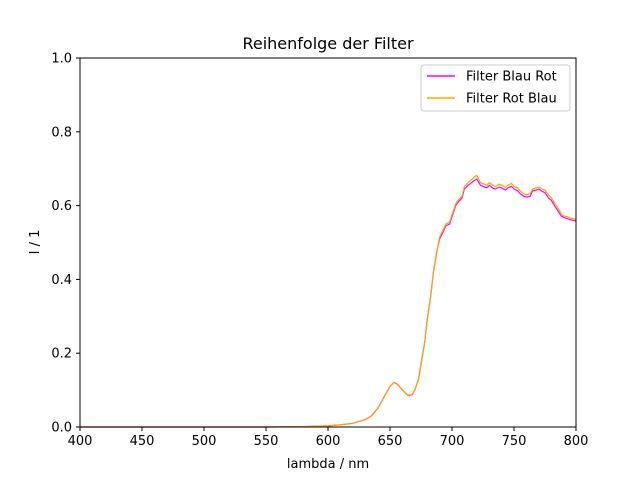 The height and width of the screenshot is (480, 640). What do you see at coordinates (266, 441) in the screenshot?
I see `x-tick-label: 550` at bounding box center [266, 441].